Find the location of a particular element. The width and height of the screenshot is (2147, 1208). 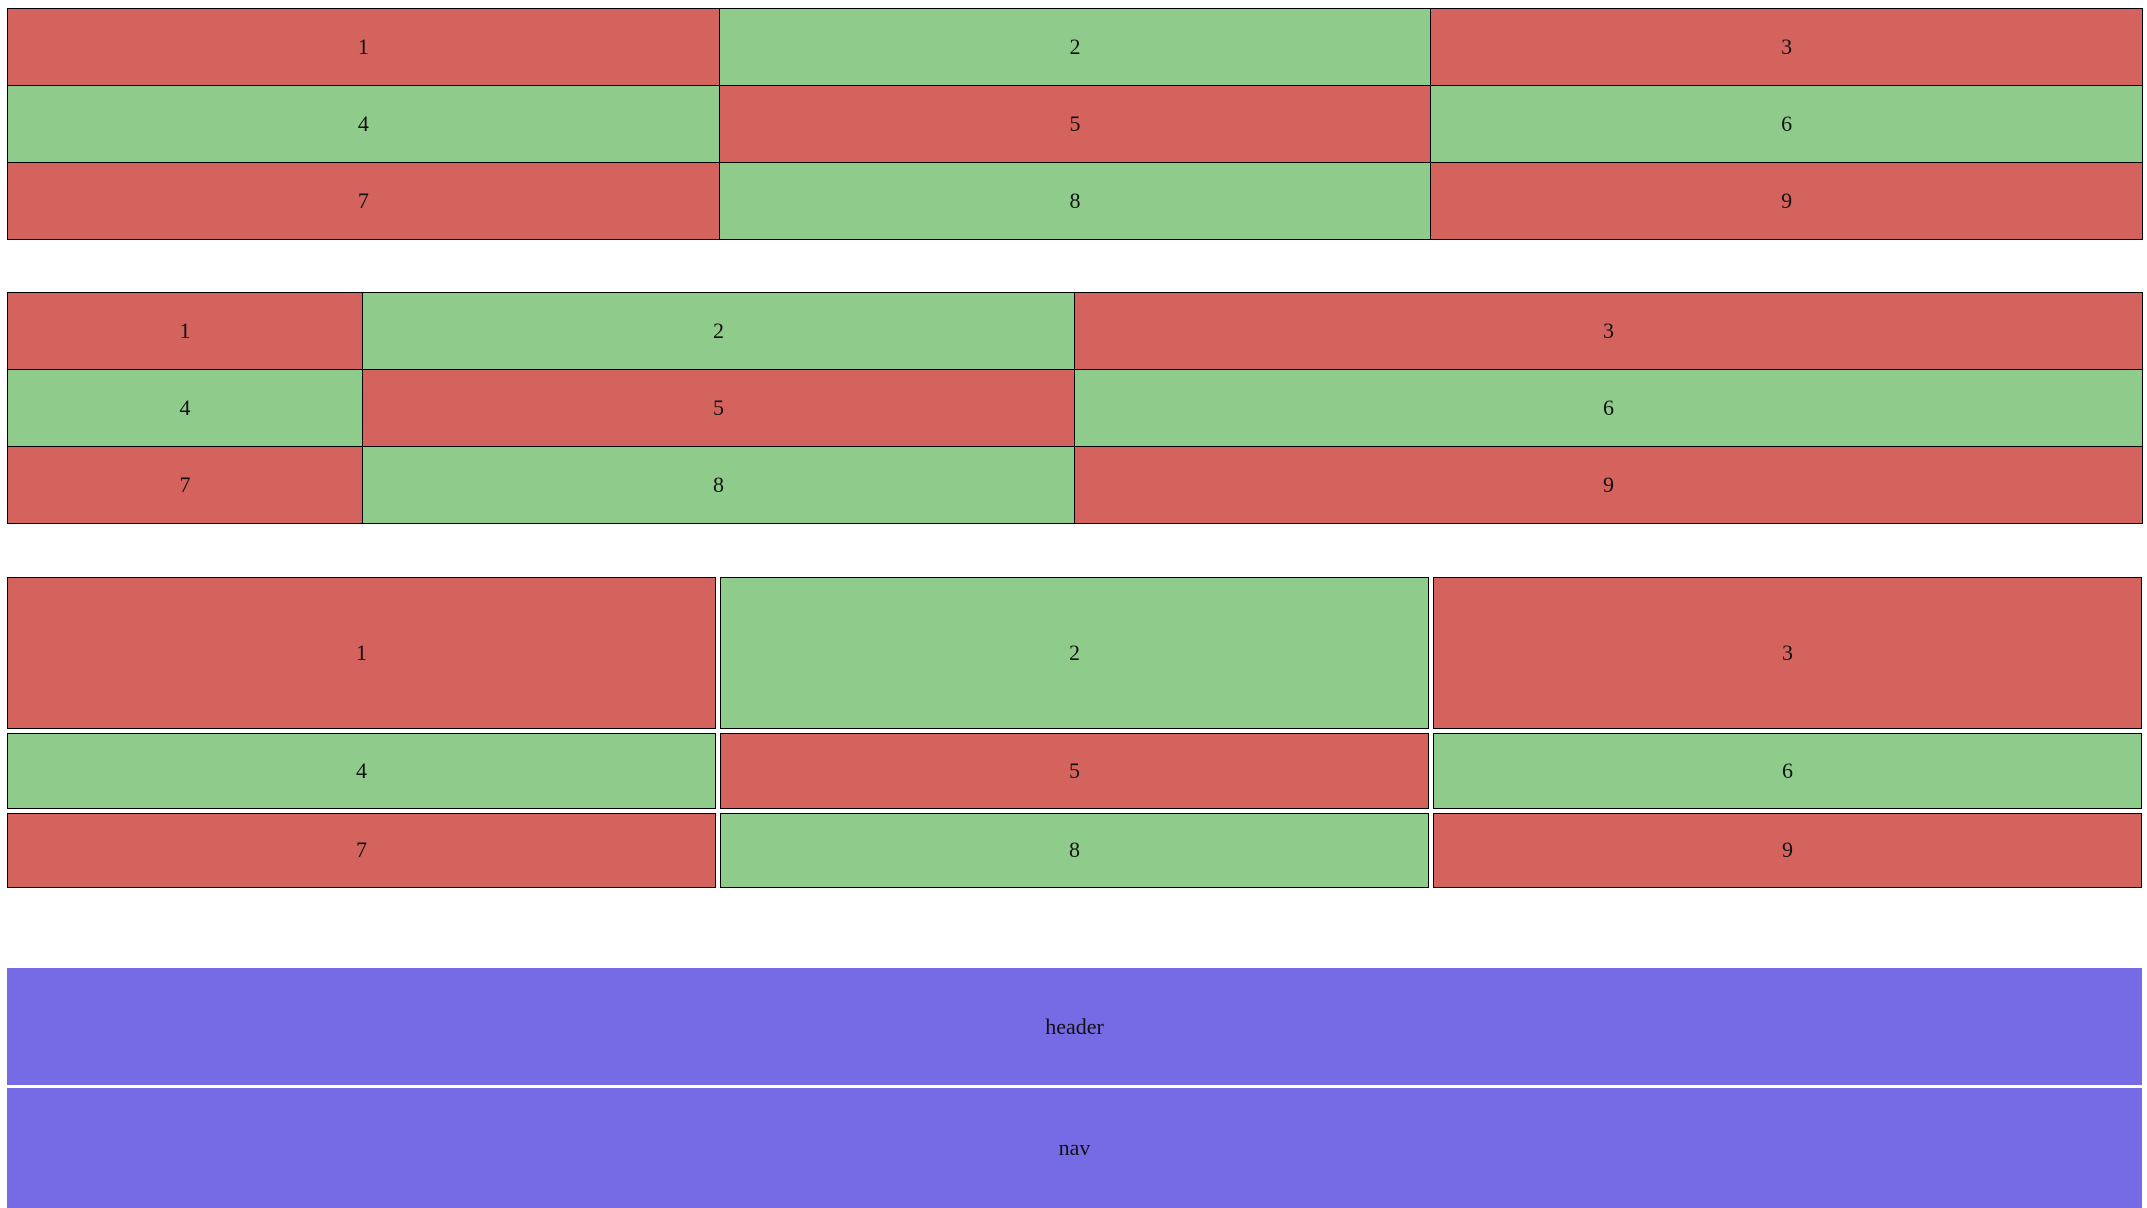

grid2-cell-5: 5 is located at coordinates (719, 408).